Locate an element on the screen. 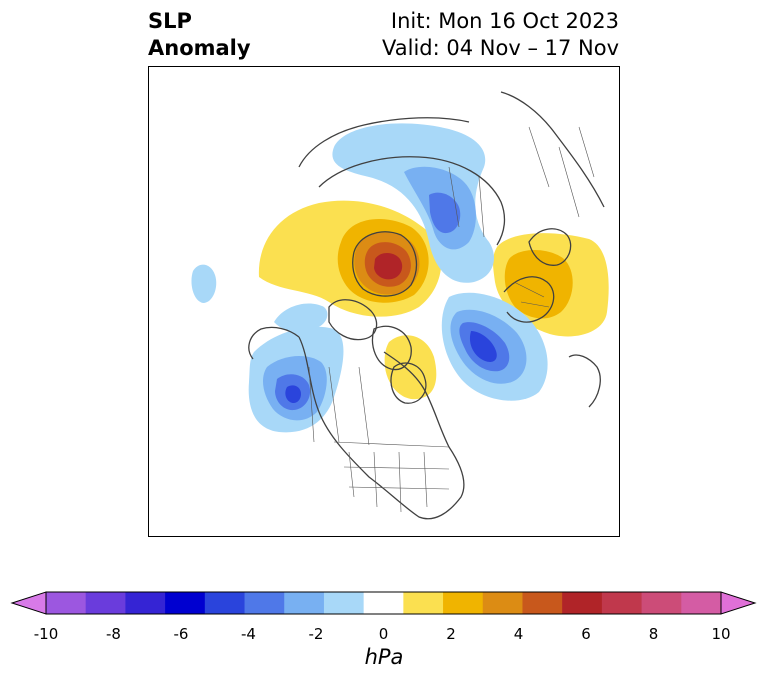  coast-europe is located at coordinates (529, 299).